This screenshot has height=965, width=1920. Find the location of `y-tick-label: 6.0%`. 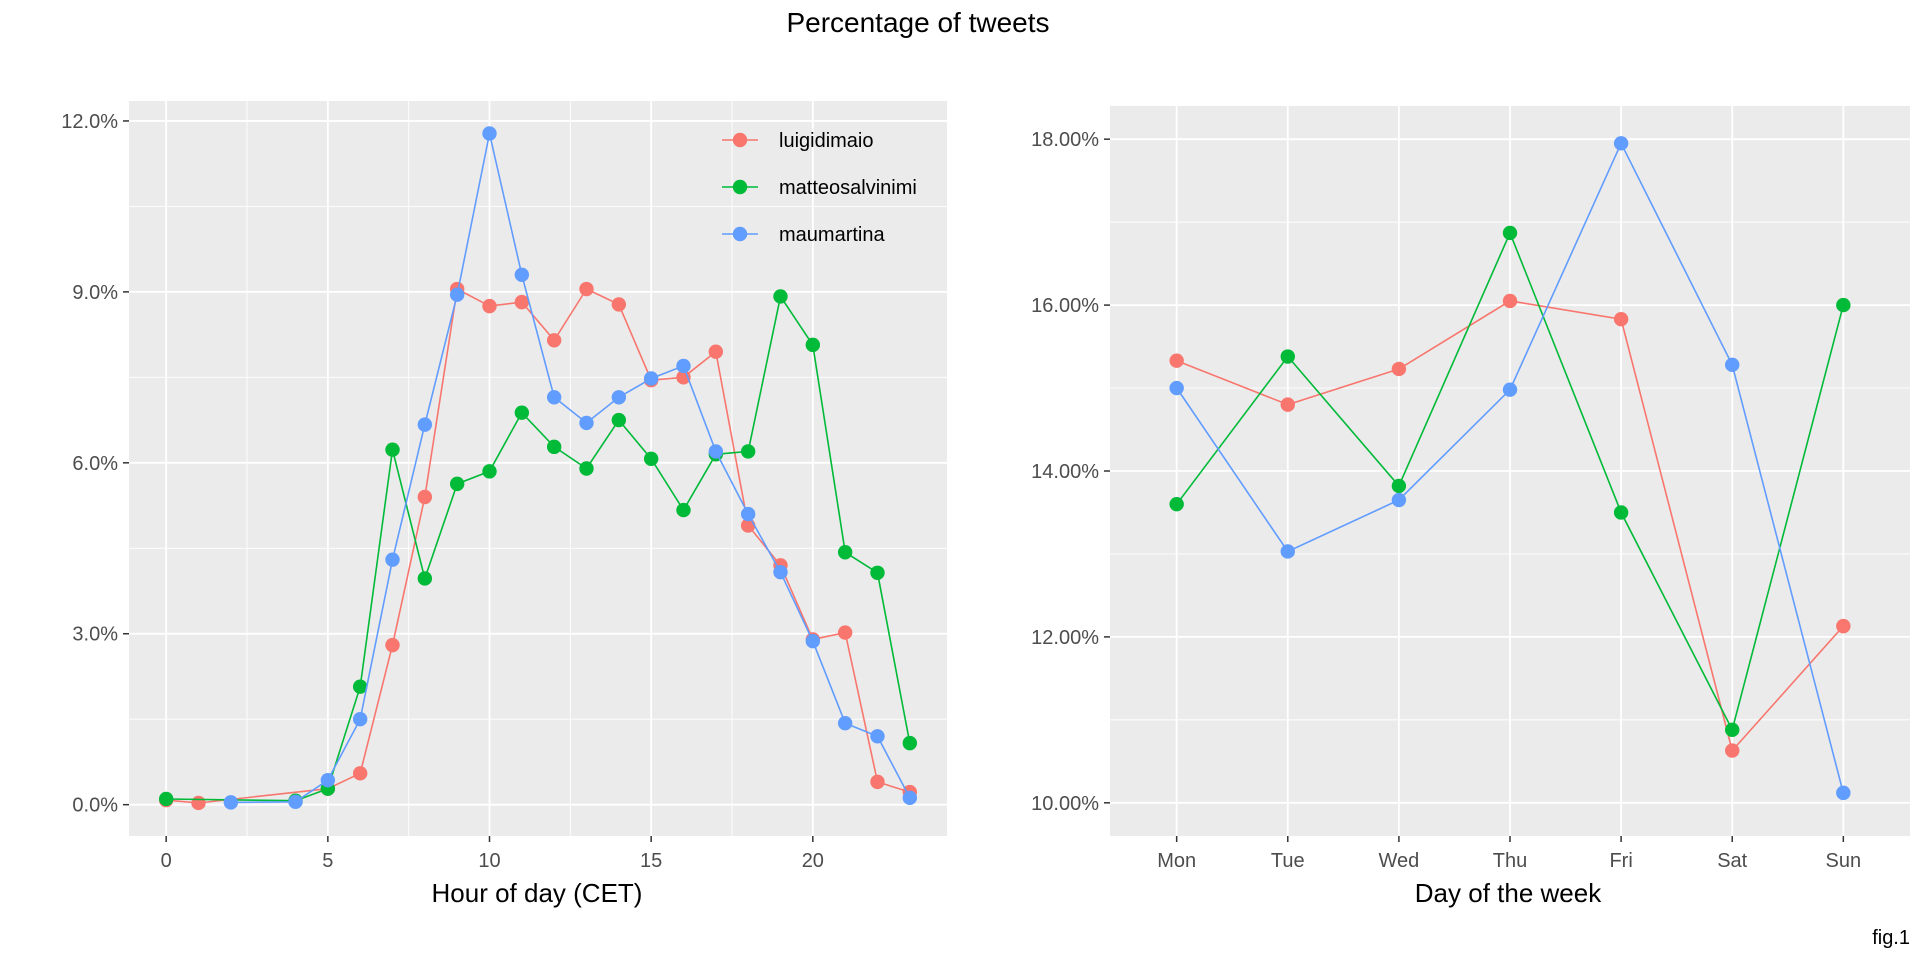

y-tick-label: 6.0% is located at coordinates (95, 464).